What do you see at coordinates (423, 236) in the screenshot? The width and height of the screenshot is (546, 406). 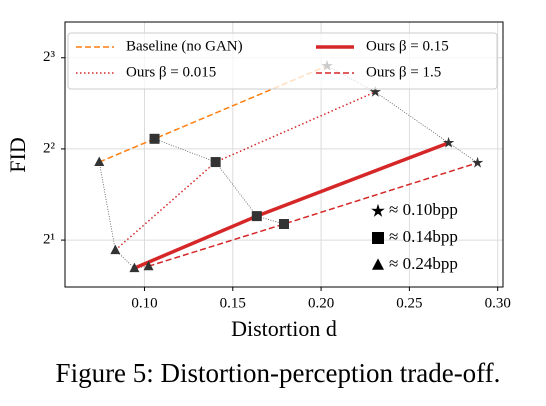 I see `rate-legend-label: ≈ 0.14bpp` at bounding box center [423, 236].